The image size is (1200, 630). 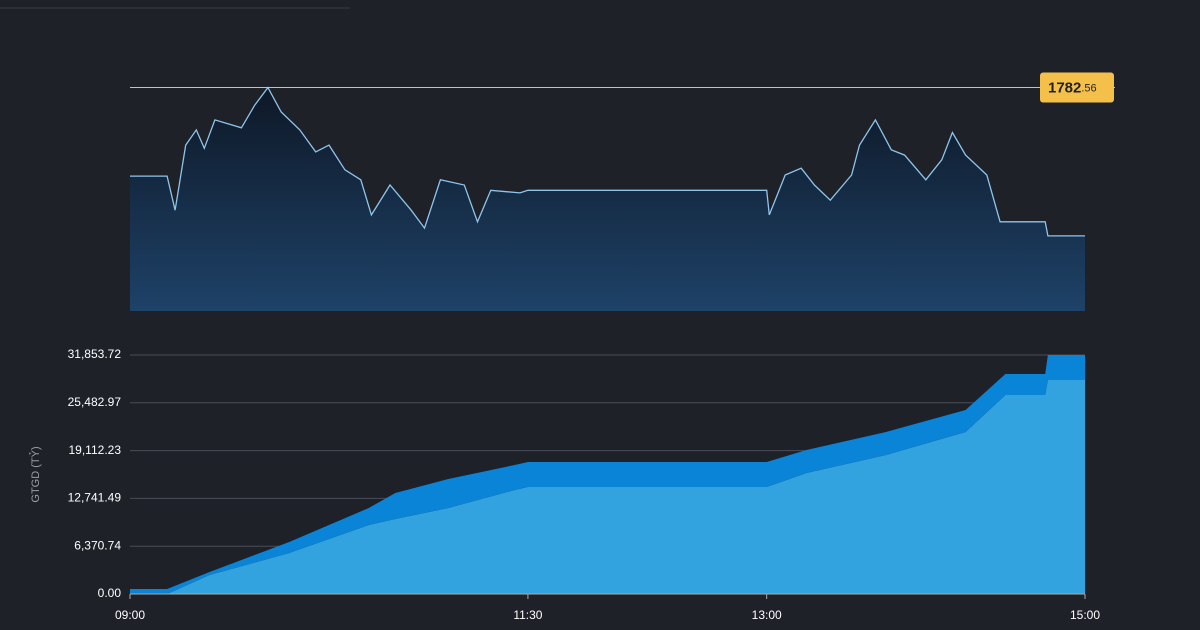 I want to click on y-tick-label: 19,112.23, so click(x=95, y=450).